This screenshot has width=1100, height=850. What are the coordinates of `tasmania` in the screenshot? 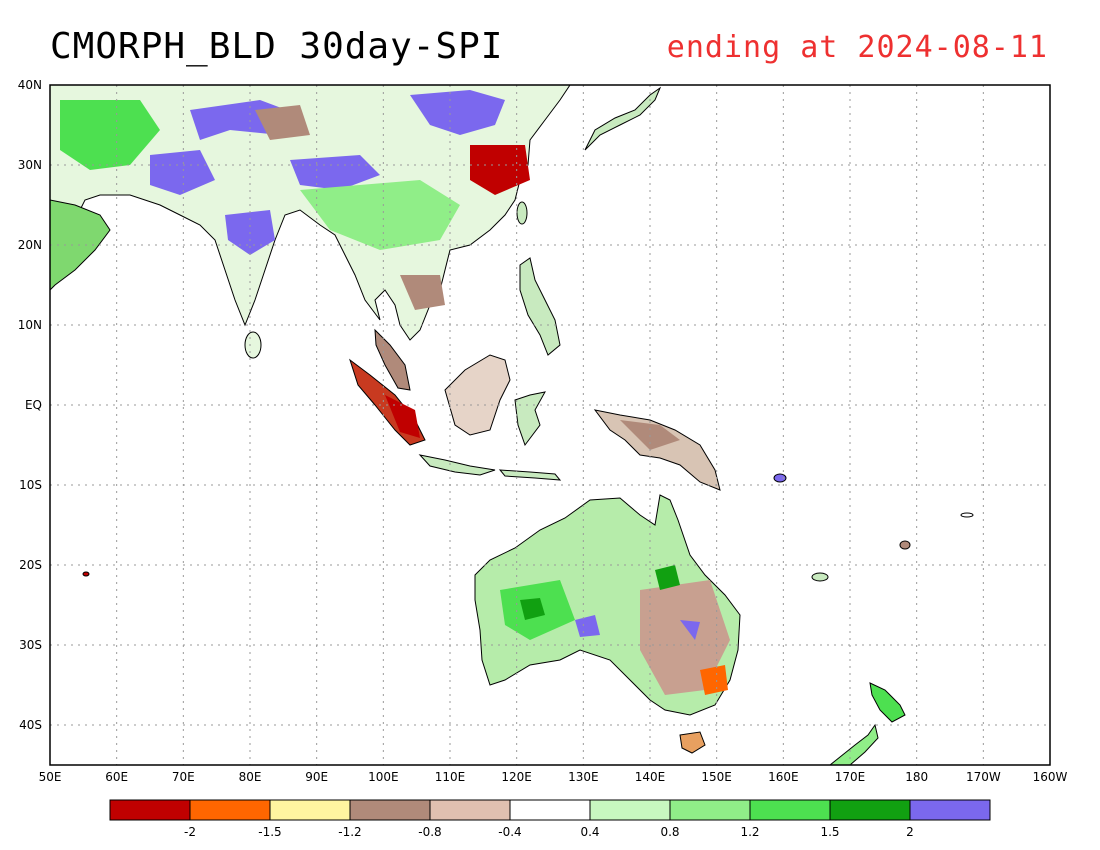 It's located at (692, 742).